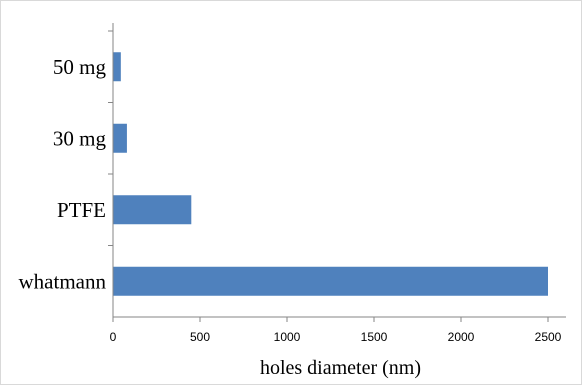 The image size is (582, 386). Describe the element at coordinates (117, 67) in the screenshot. I see `bar-50-mg` at that location.